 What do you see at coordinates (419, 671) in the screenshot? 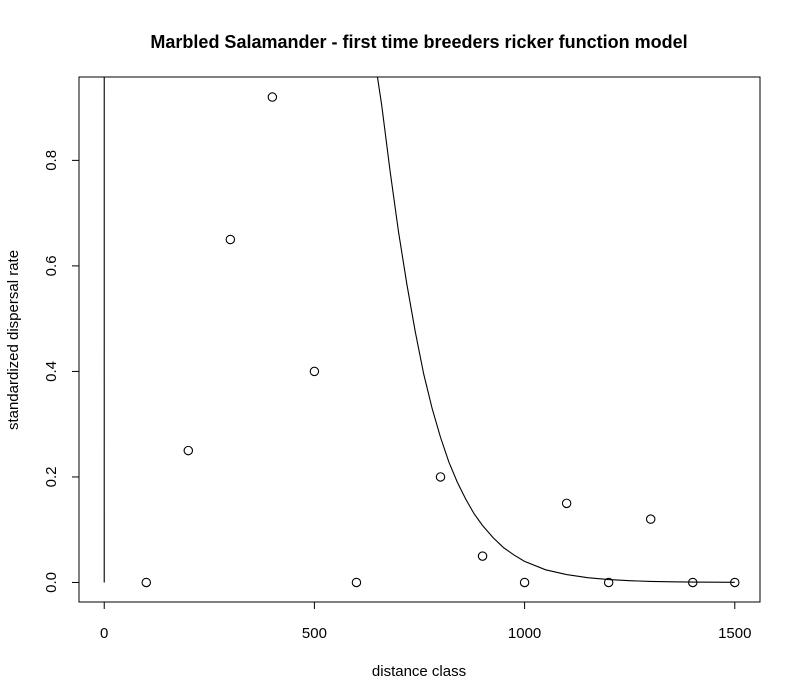
I see `x-axis-label: distance class` at bounding box center [419, 671].